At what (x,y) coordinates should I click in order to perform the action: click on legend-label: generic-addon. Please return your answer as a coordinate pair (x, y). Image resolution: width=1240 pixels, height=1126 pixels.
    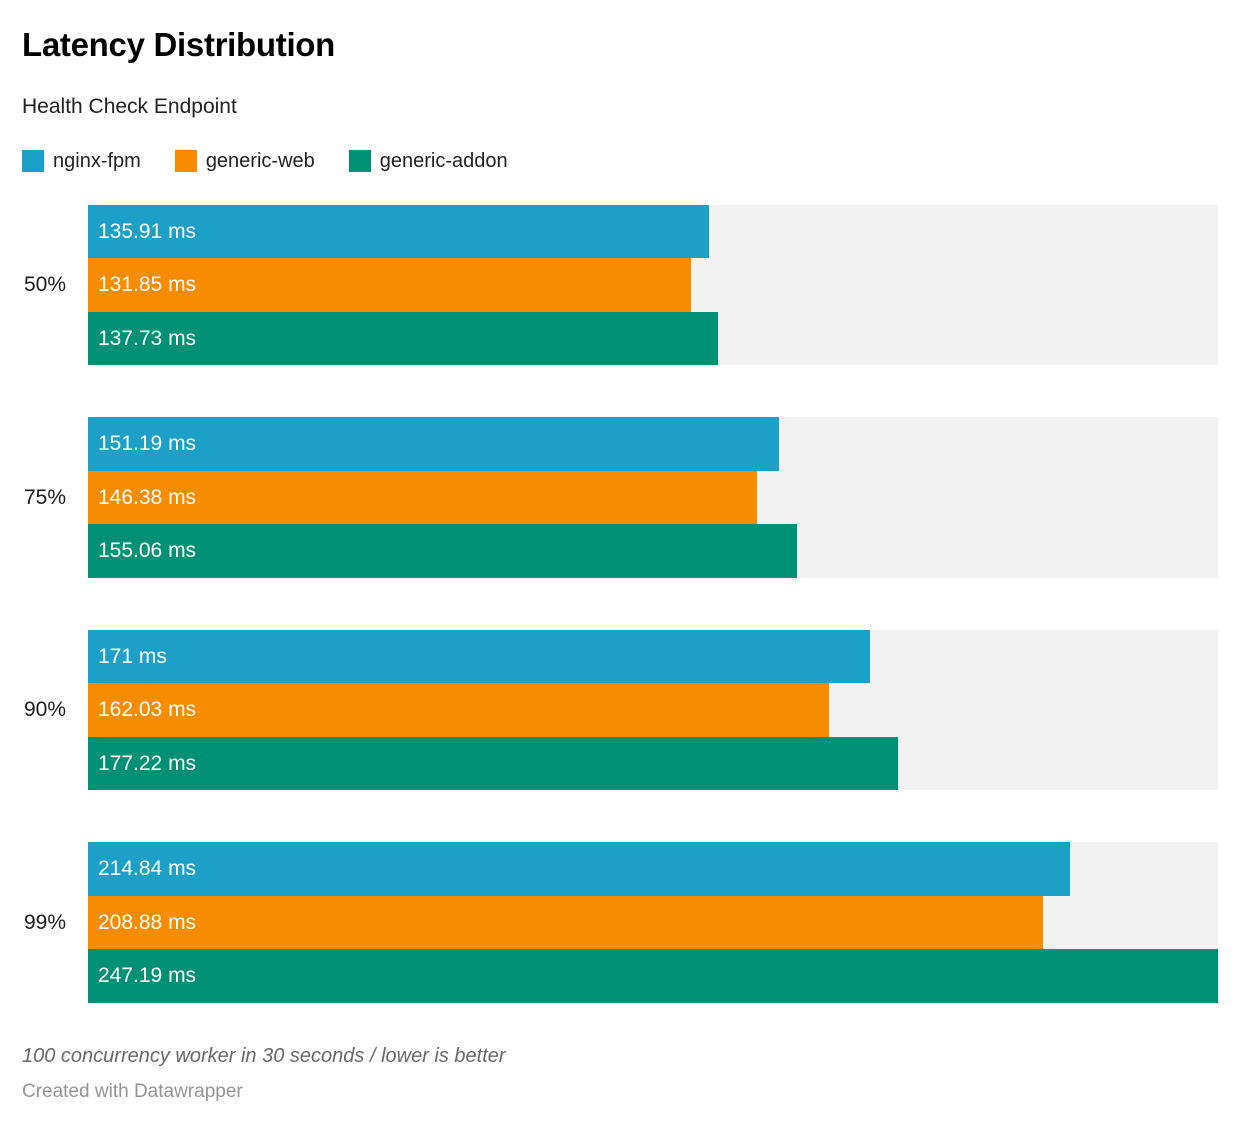
    Looking at the image, I should click on (443, 160).